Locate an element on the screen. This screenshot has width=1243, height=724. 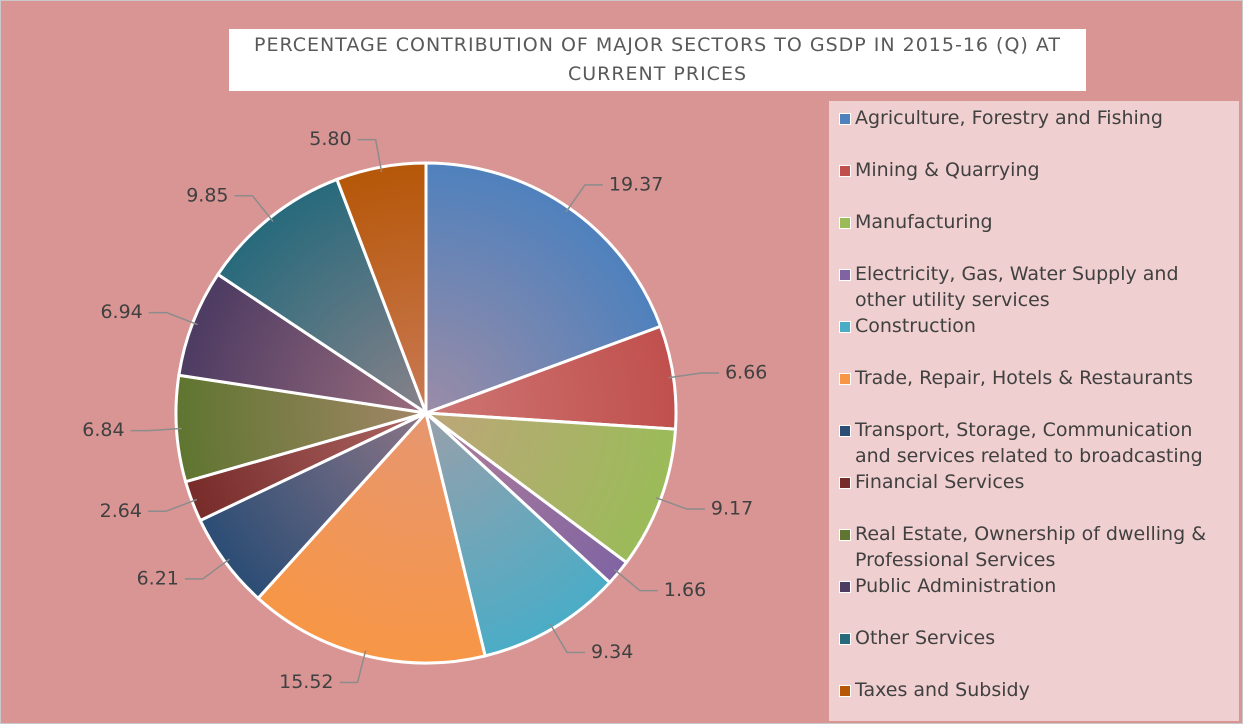
legend-item: Mining & Quarrying is located at coordinates (1036, 170).